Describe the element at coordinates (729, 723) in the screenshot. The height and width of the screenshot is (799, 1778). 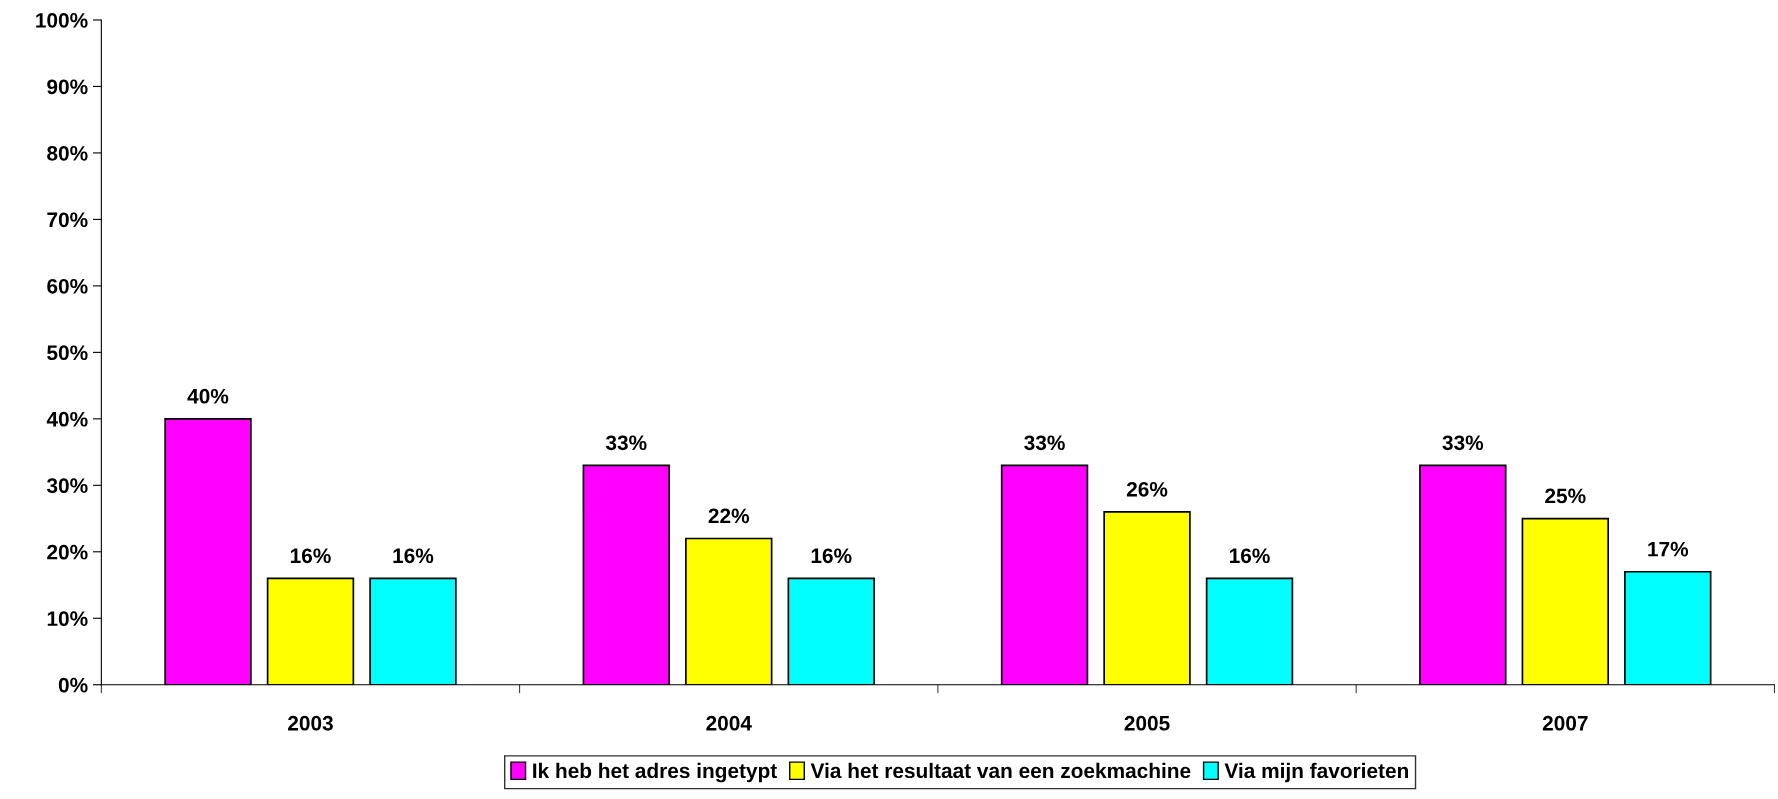
I see `x-tick-label: 2004` at that location.